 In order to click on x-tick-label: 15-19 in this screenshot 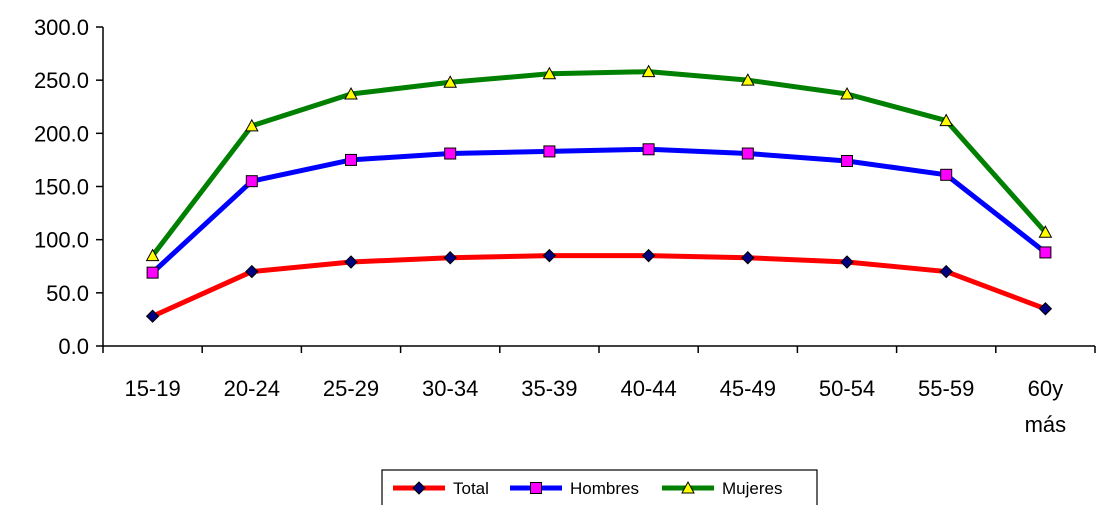, I will do `click(152, 388)`.